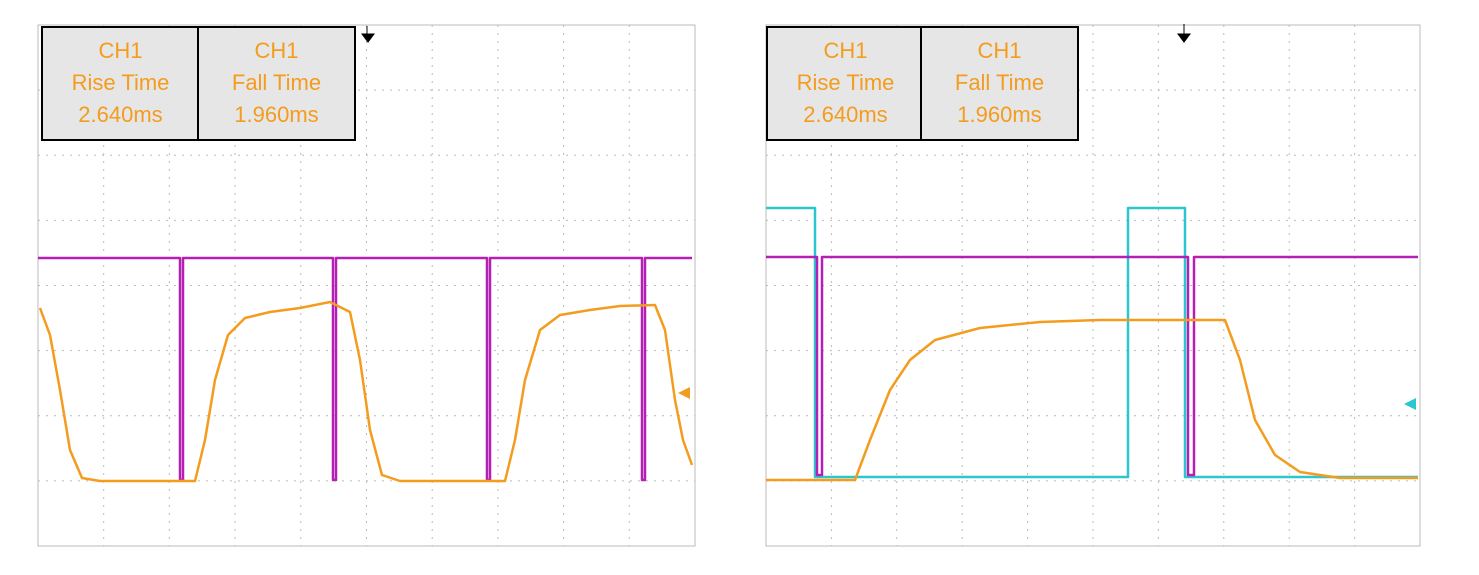  Describe the element at coordinates (684, 393) in the screenshot. I see `ch1-marker` at that location.